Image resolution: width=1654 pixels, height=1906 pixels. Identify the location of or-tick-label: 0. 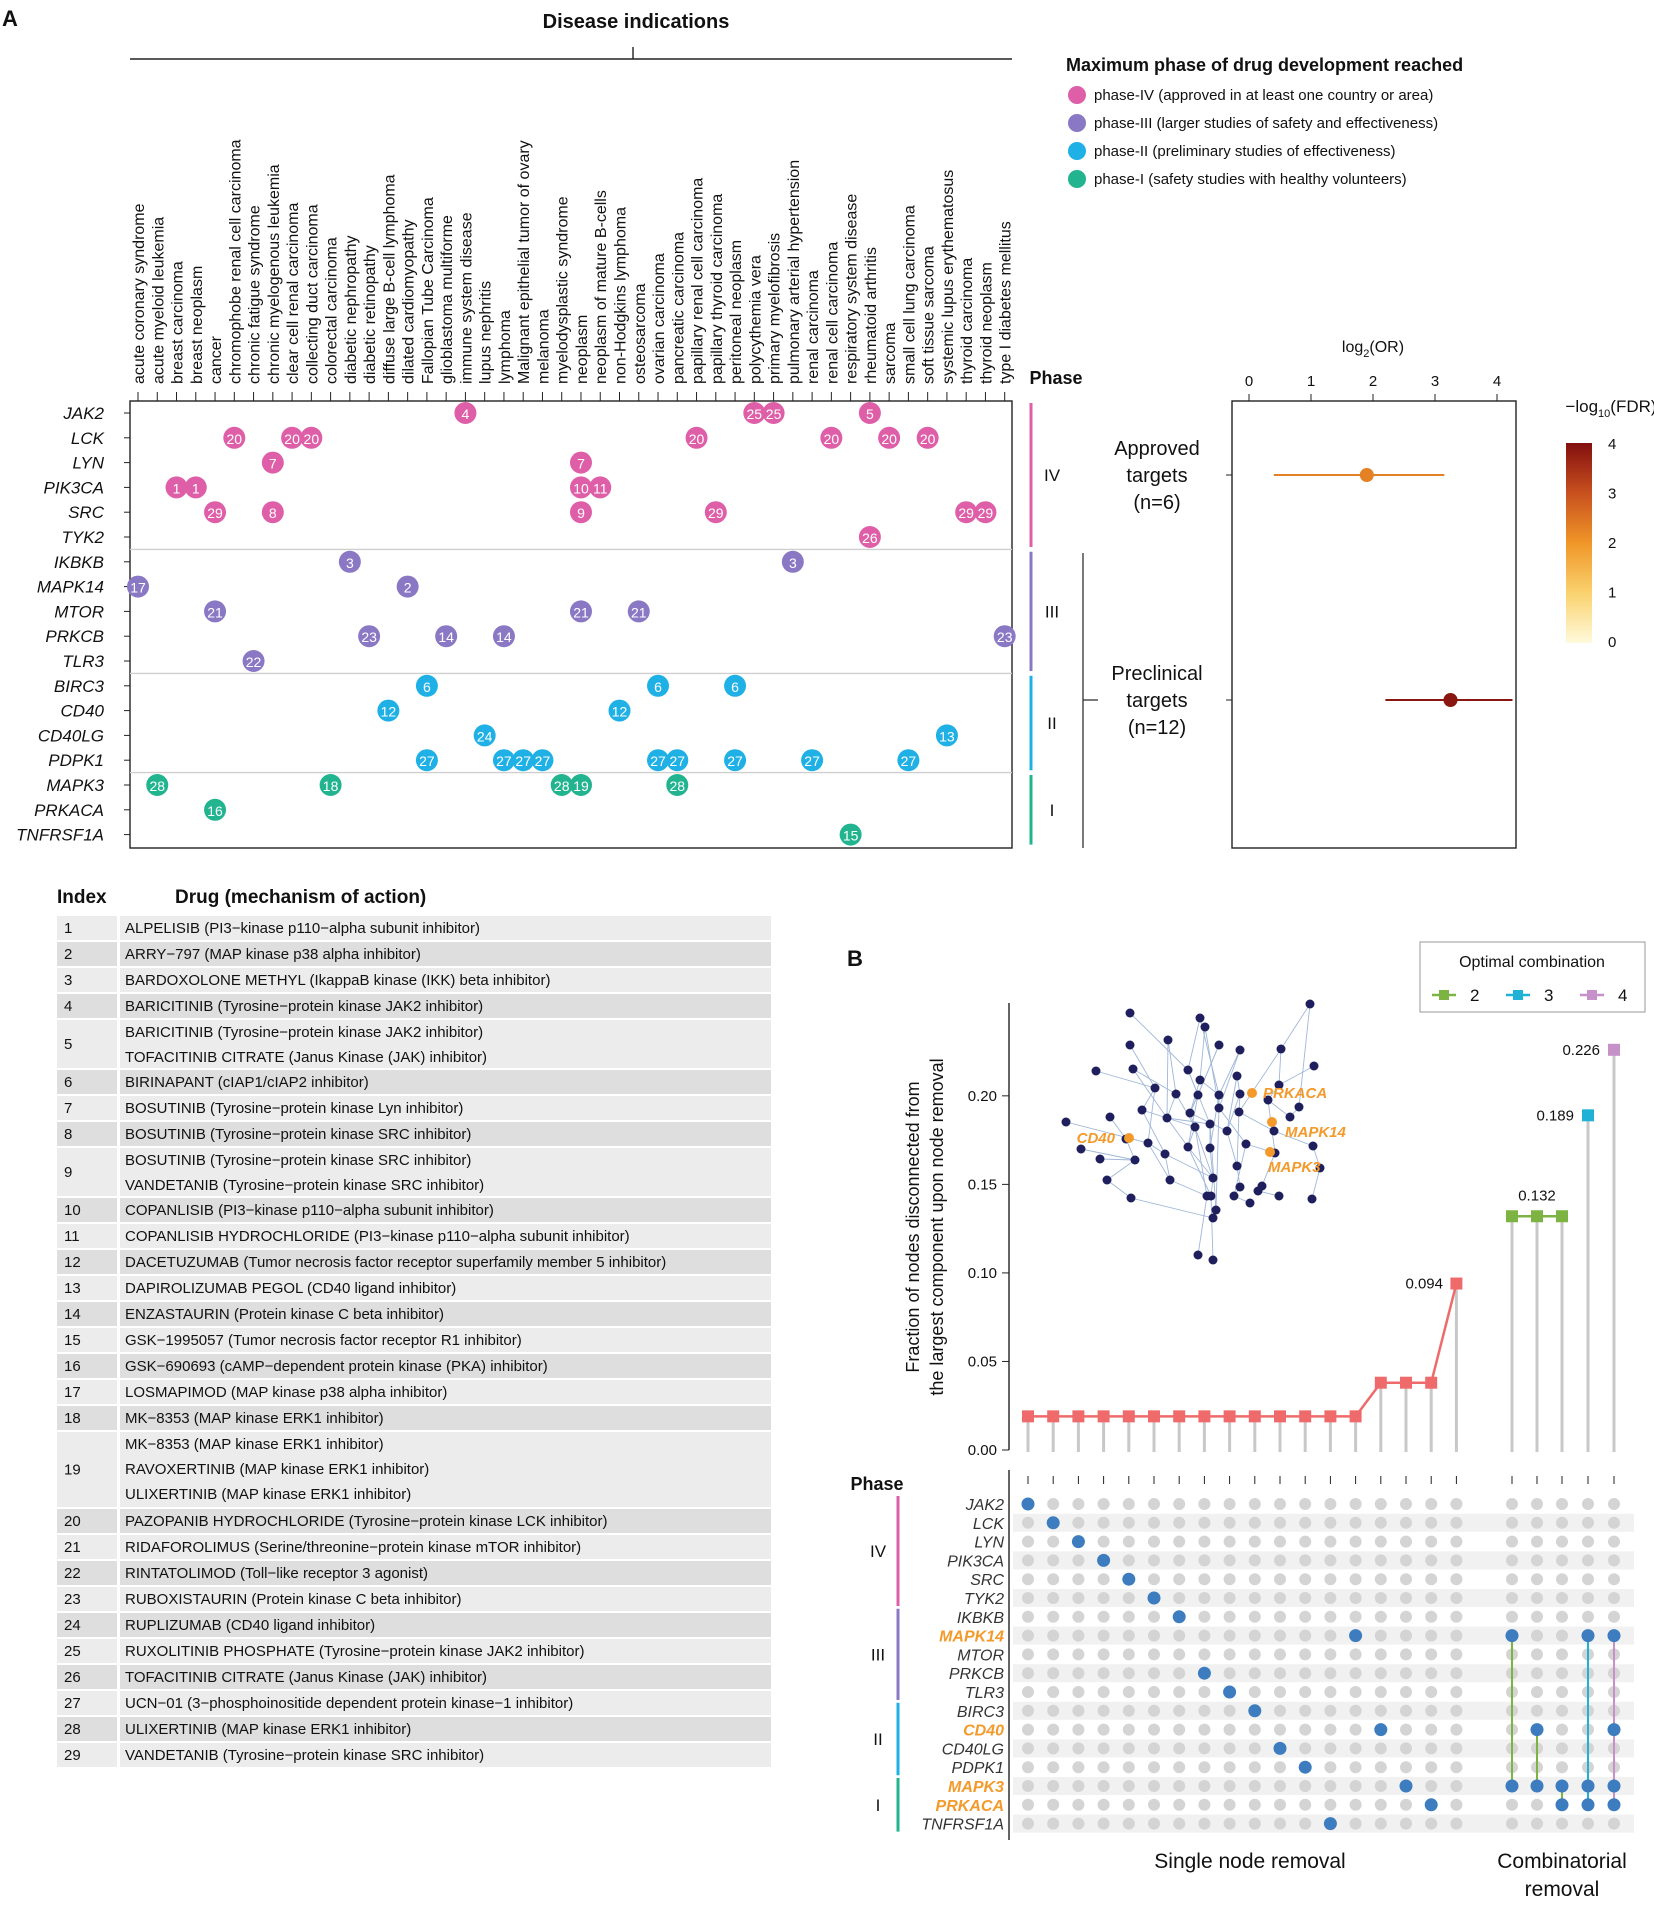
(1249, 381).